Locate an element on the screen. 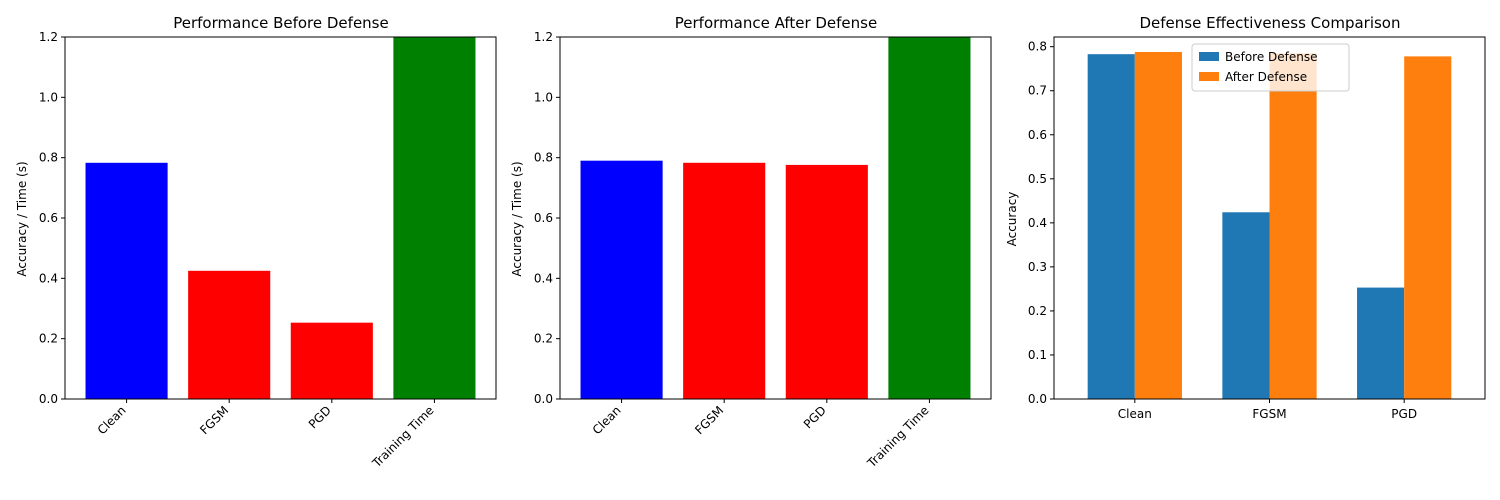 Image resolution: width=1500 pixels, height=500 pixels. chart-title: Performance After Defense is located at coordinates (776, 23).